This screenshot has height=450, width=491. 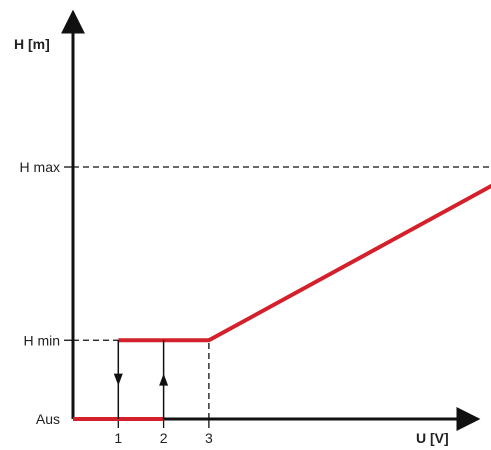 What do you see at coordinates (118, 438) in the screenshot?
I see `x-tick-label-0: 1` at bounding box center [118, 438].